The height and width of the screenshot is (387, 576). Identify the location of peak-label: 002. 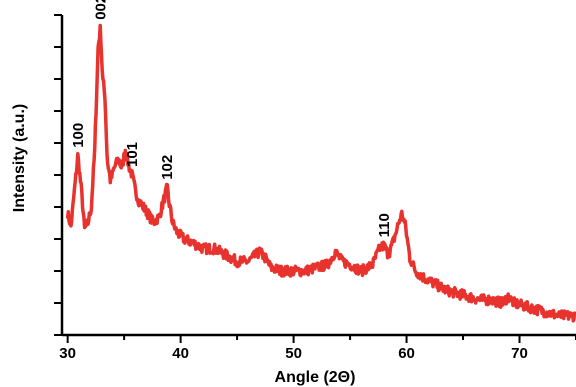
(100, 10).